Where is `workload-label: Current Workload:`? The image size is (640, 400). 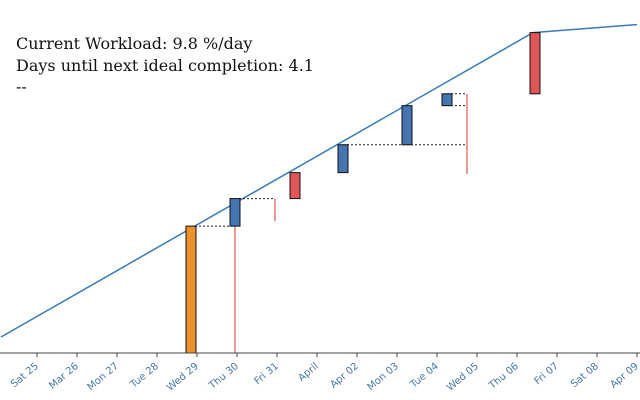
workload-label: Current Workload: is located at coordinates (92, 43).